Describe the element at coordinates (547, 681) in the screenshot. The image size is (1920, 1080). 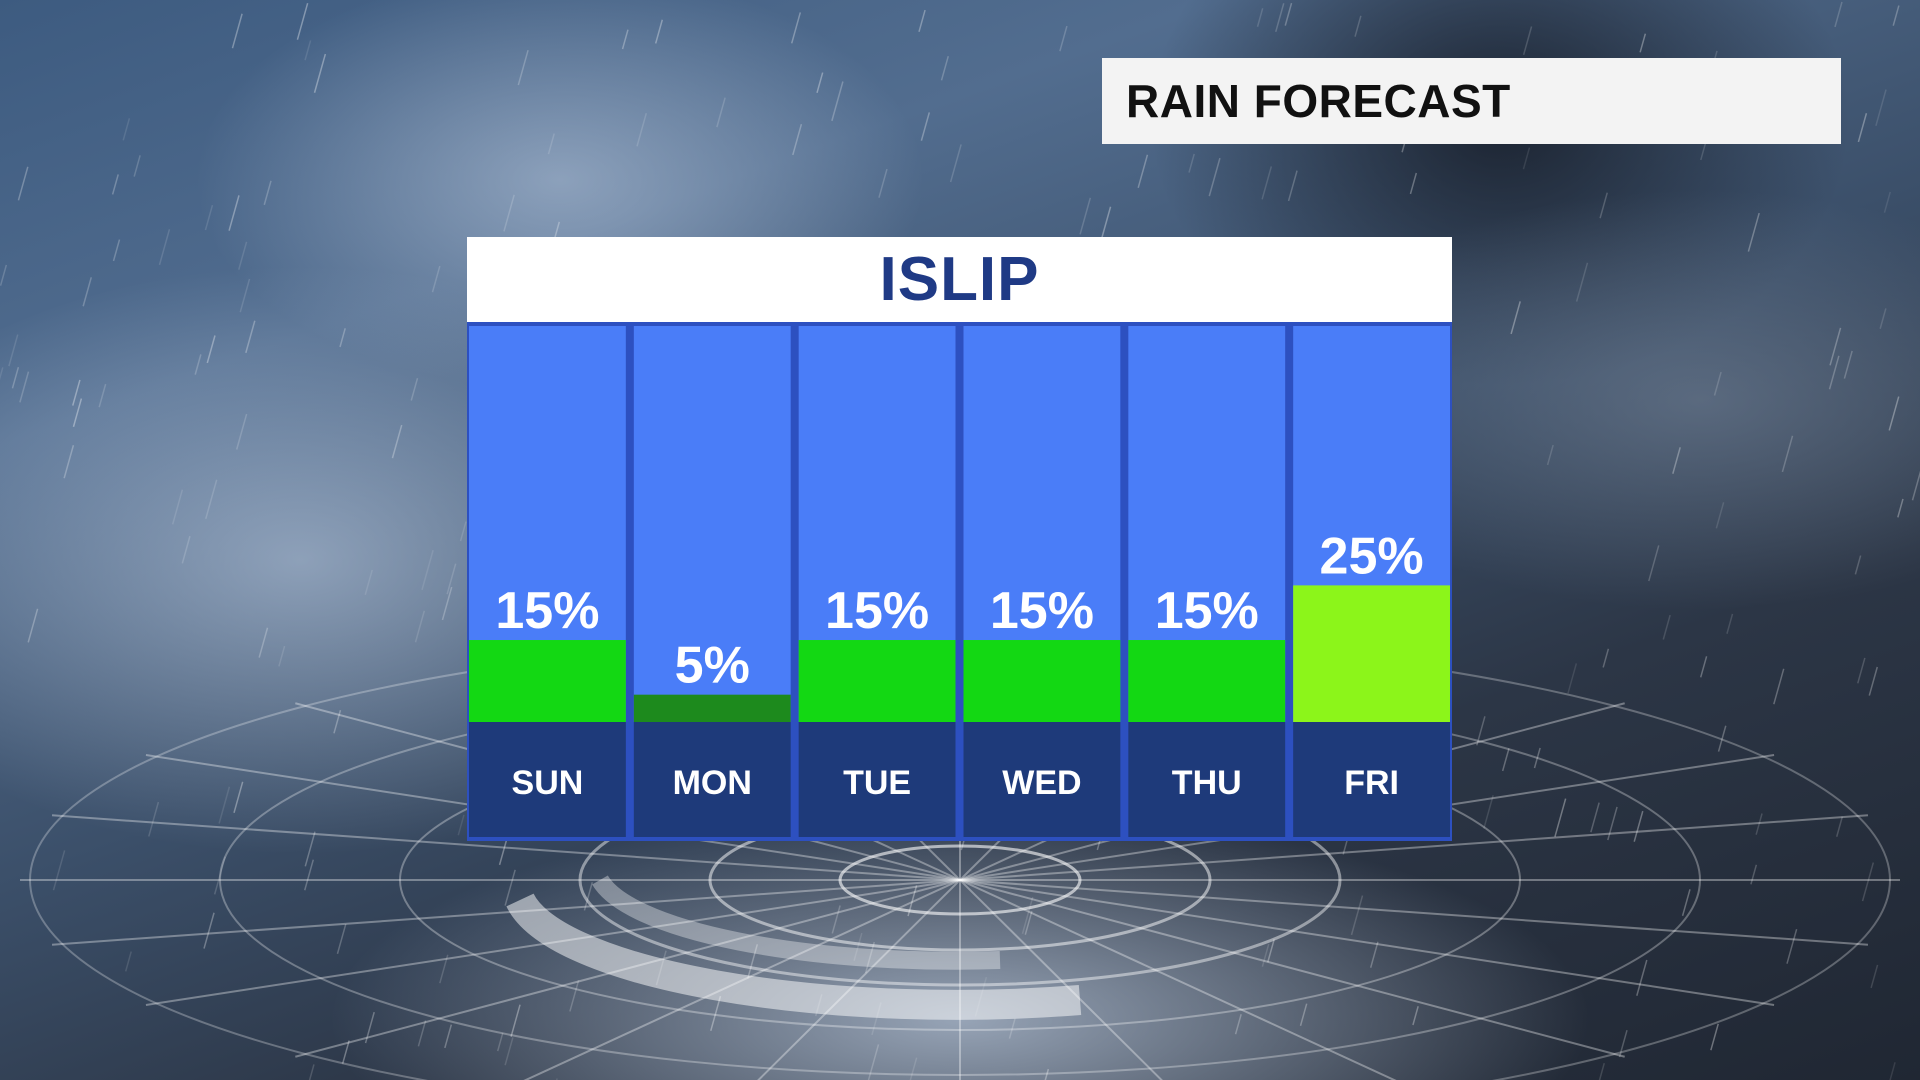
I see `rain-bar-sun` at that location.